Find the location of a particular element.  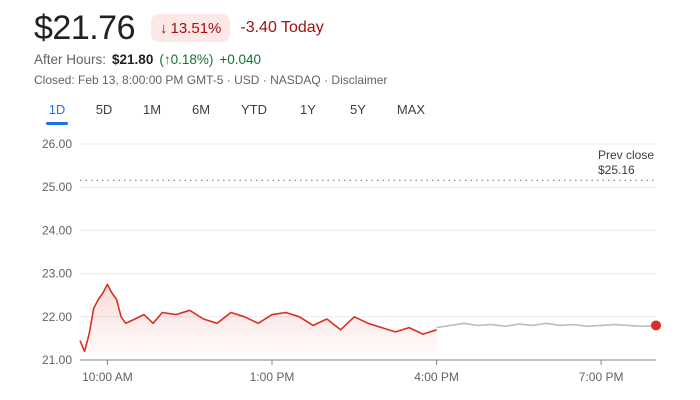

y-tick-label: 21.00 is located at coordinates (57, 360).